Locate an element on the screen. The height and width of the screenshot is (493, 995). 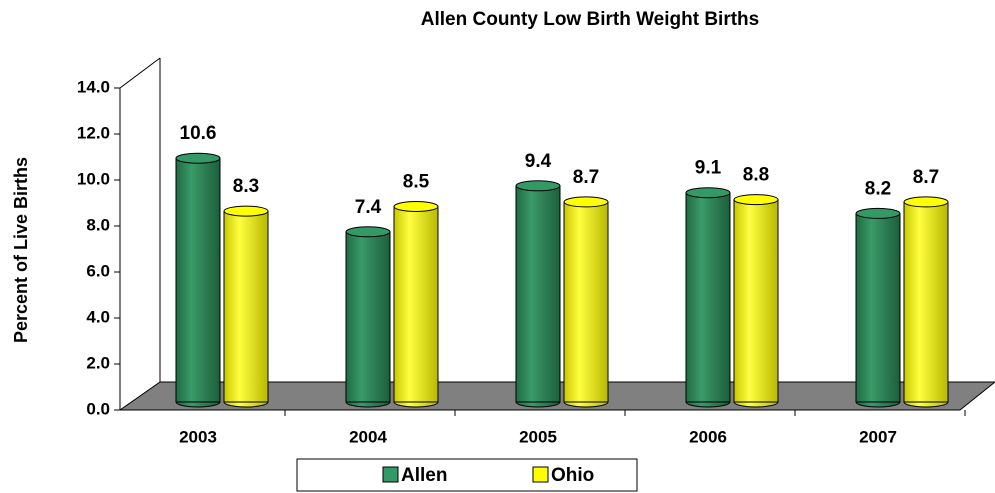
y-tick-label: 12.0 is located at coordinates (93, 132).